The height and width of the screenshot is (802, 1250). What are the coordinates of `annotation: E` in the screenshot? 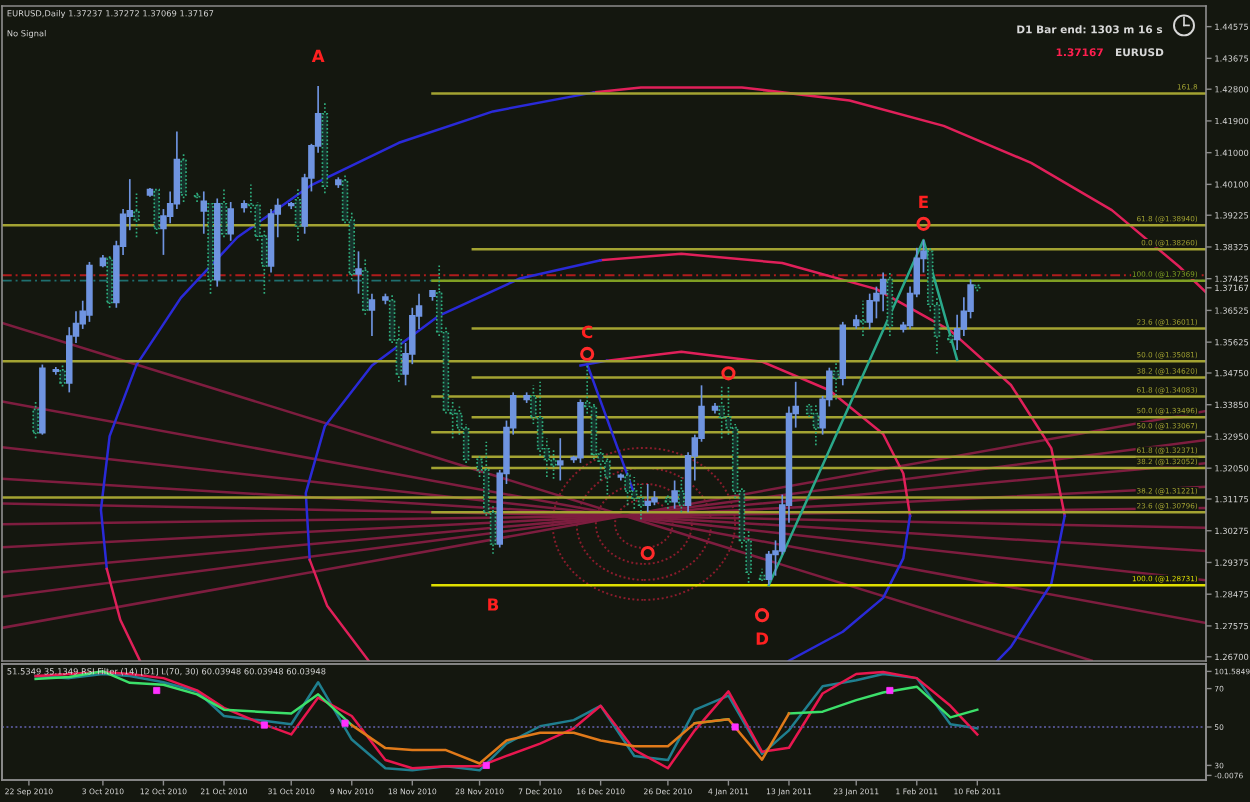 It's located at (923, 202).